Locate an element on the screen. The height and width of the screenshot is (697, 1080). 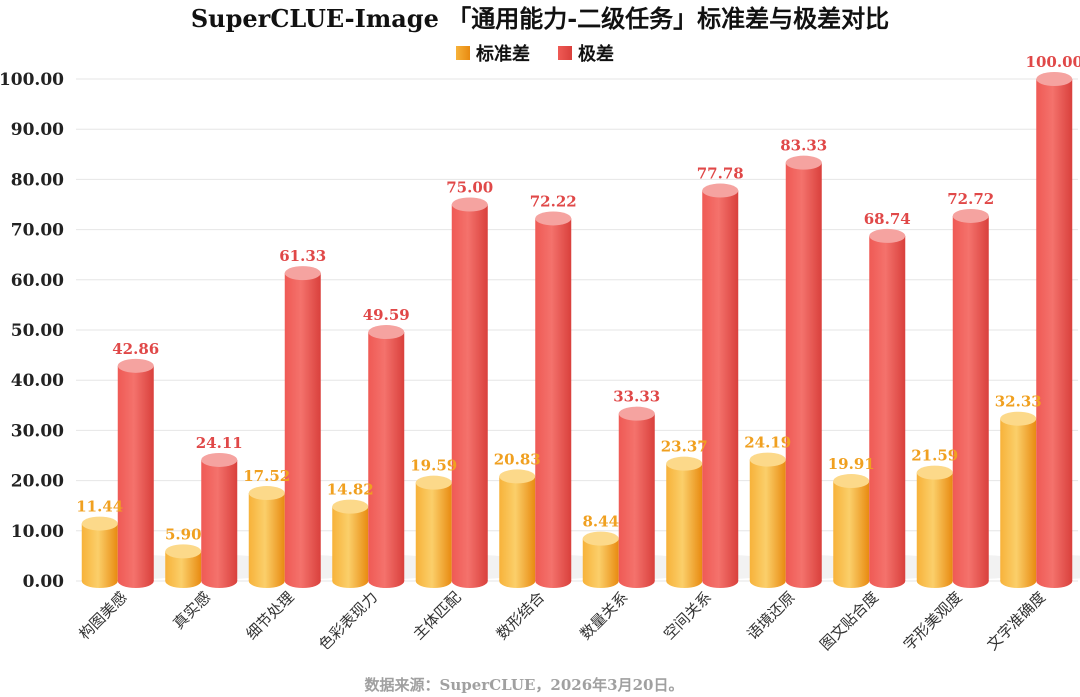
data-label-std: 20.83 is located at coordinates (517, 459).